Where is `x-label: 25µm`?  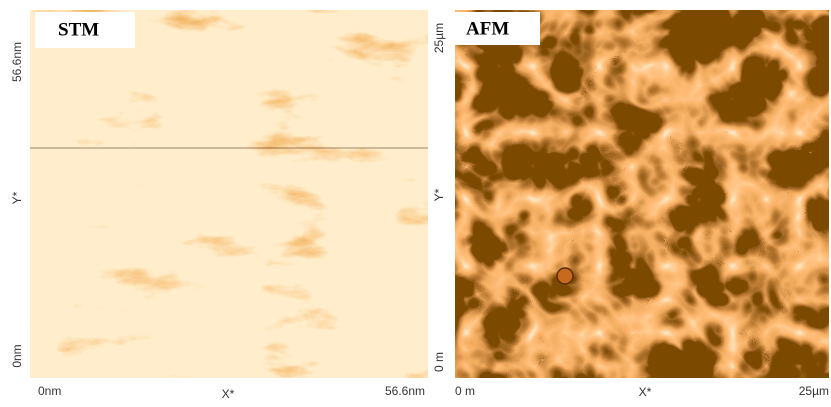
x-label: 25µm is located at coordinates (814, 391).